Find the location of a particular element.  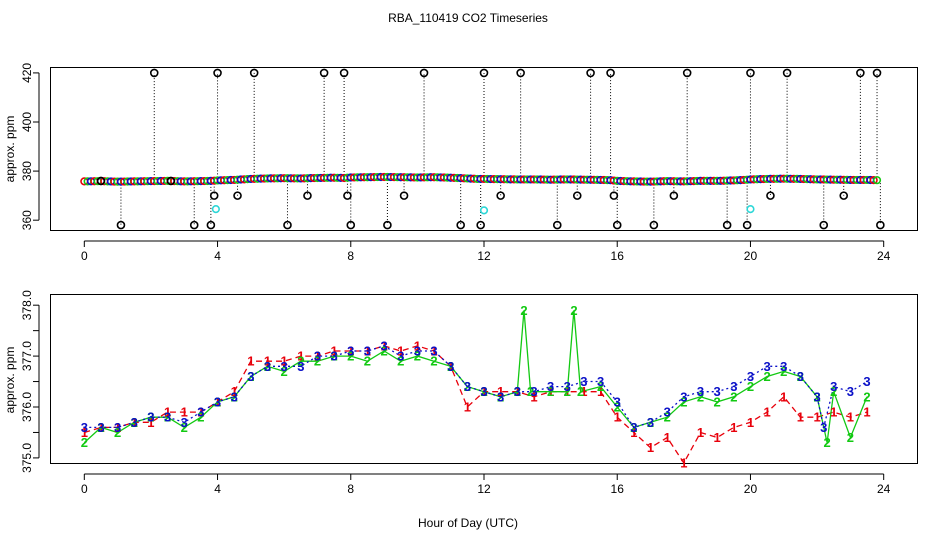

x-tick-label: 8 is located at coordinates (350, 256).